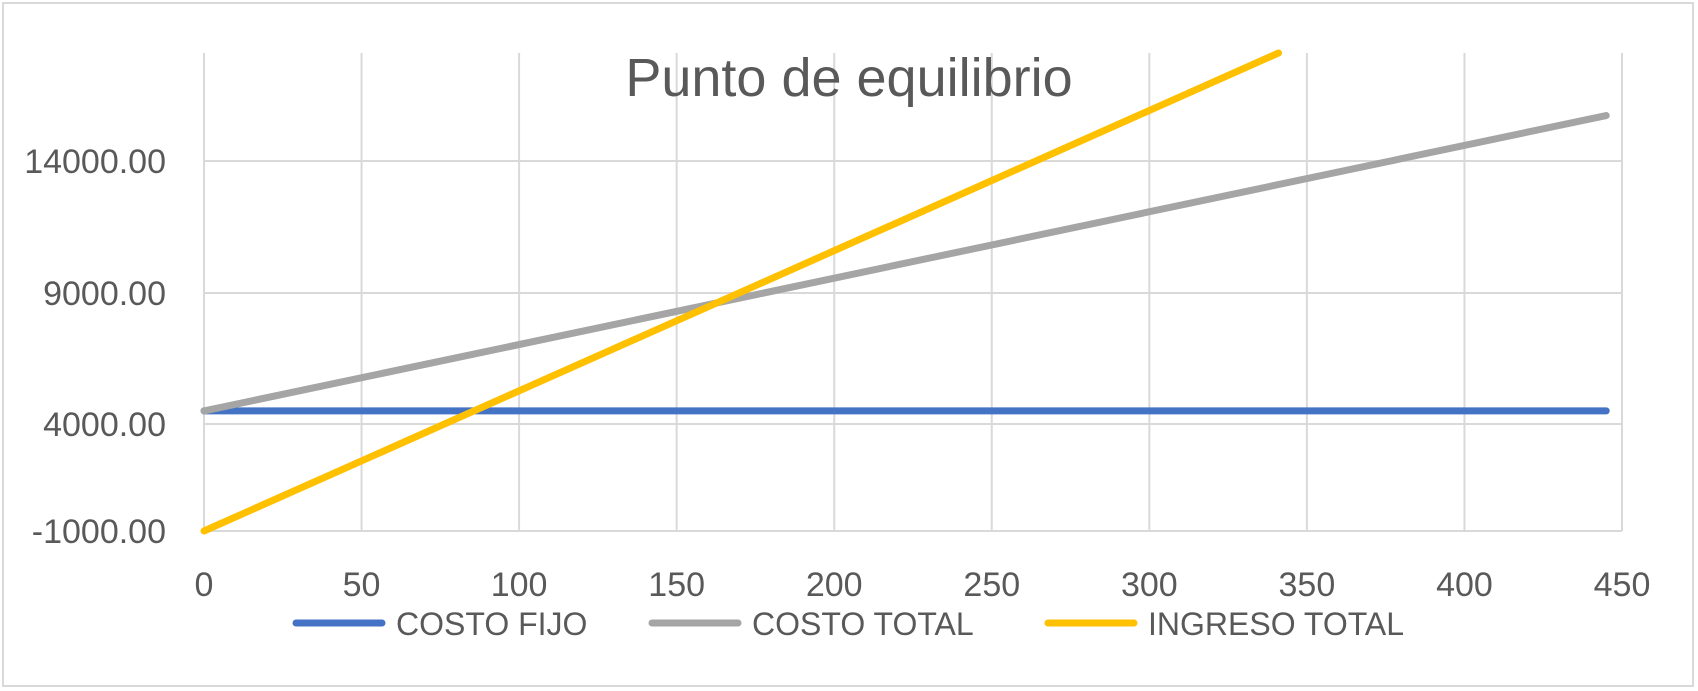 The height and width of the screenshot is (691, 1698). Describe the element at coordinates (99, 532) in the screenshot. I see `y-tick-label: -1000.00` at that location.